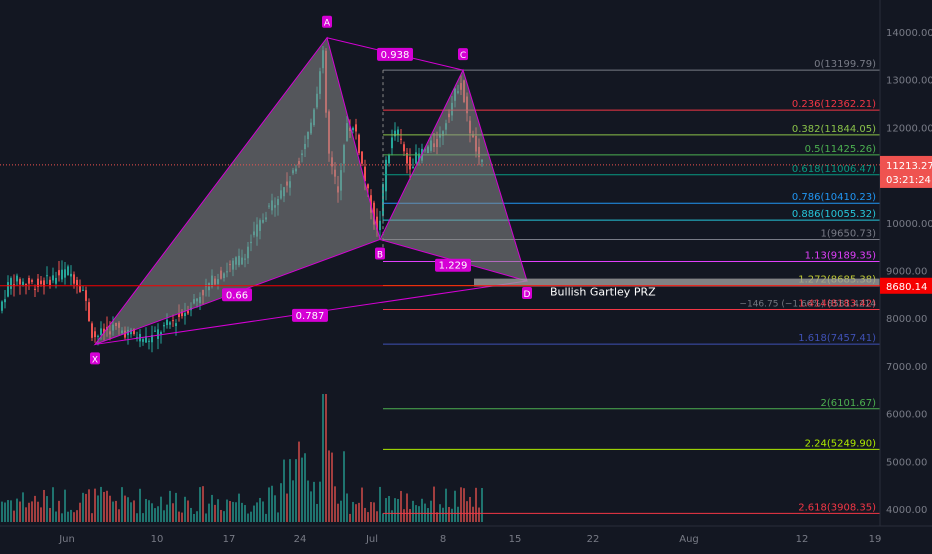 The height and width of the screenshot is (554, 932). What do you see at coordinates (909, 33) in the screenshot?
I see `price-tick-label: 14000.00` at bounding box center [909, 33].